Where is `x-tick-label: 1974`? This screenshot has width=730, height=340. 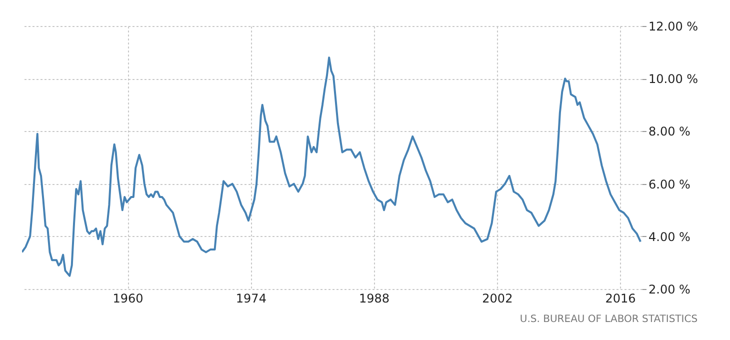 x-tick-label: 1974 is located at coordinates (251, 299).